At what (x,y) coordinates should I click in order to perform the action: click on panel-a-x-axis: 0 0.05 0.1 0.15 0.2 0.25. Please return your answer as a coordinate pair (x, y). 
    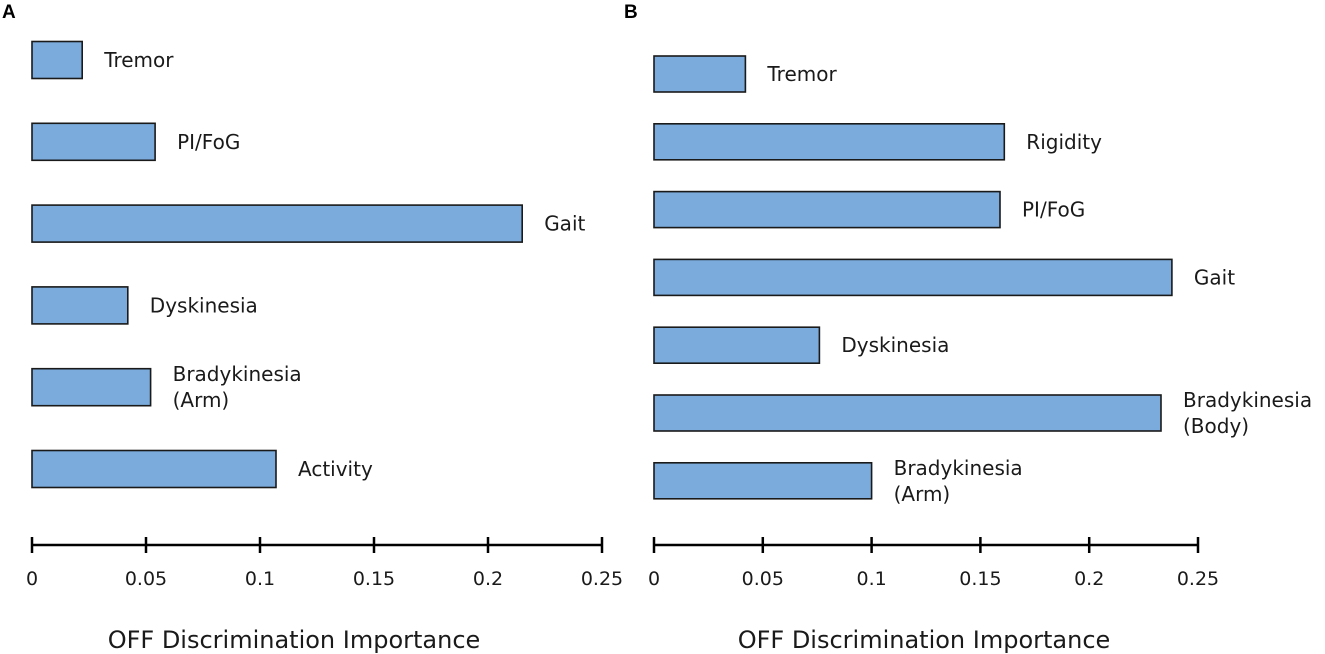
    Looking at the image, I should click on (324, 563).